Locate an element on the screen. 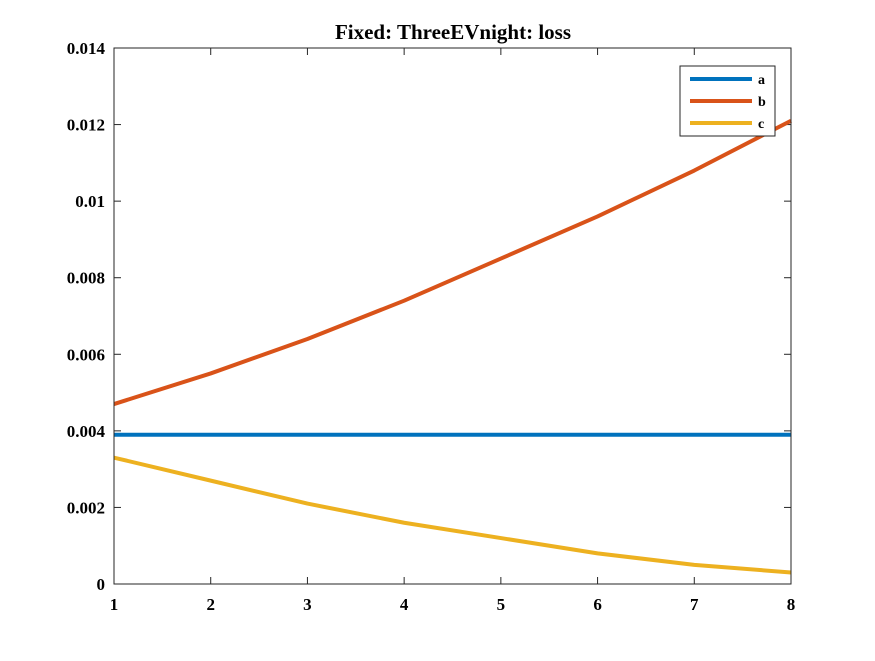 This screenshot has height=661, width=875. x-tick-label: 6 is located at coordinates (597, 604).